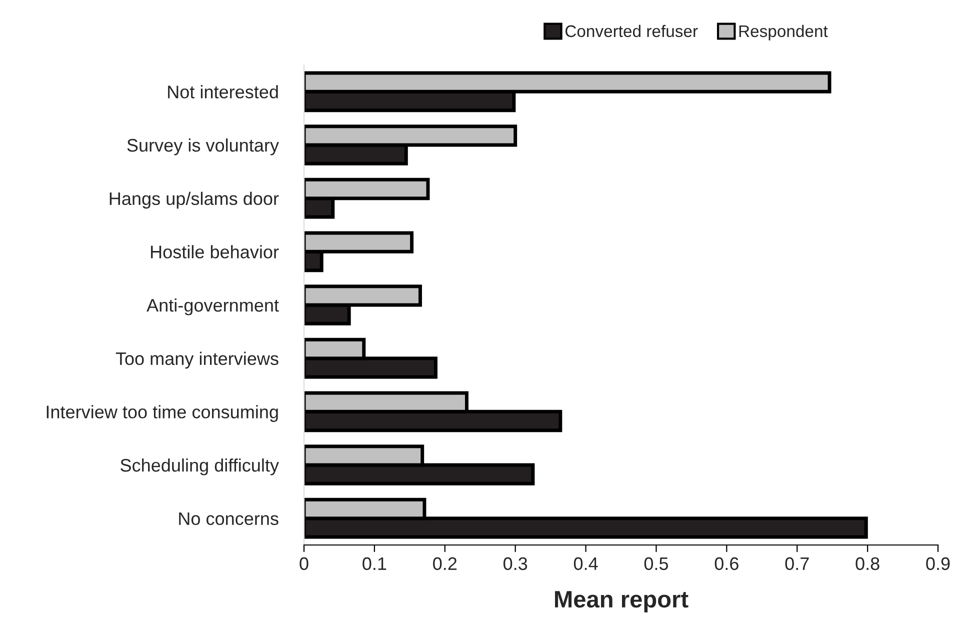 The width and height of the screenshot is (958, 638). I want to click on x-tick-label: 0, so click(304, 563).